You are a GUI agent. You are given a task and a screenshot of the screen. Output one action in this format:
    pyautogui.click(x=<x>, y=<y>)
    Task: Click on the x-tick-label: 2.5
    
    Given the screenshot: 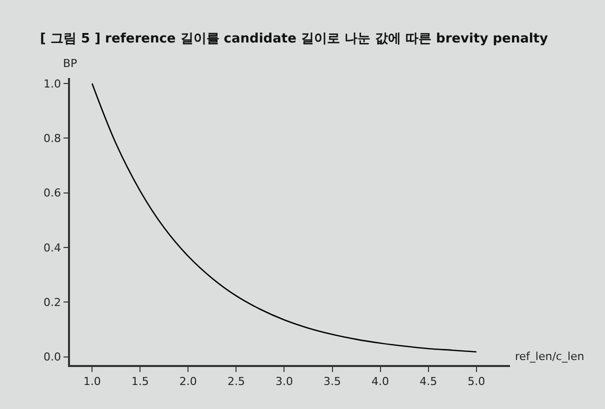 What is the action you would take?
    pyautogui.click(x=236, y=381)
    